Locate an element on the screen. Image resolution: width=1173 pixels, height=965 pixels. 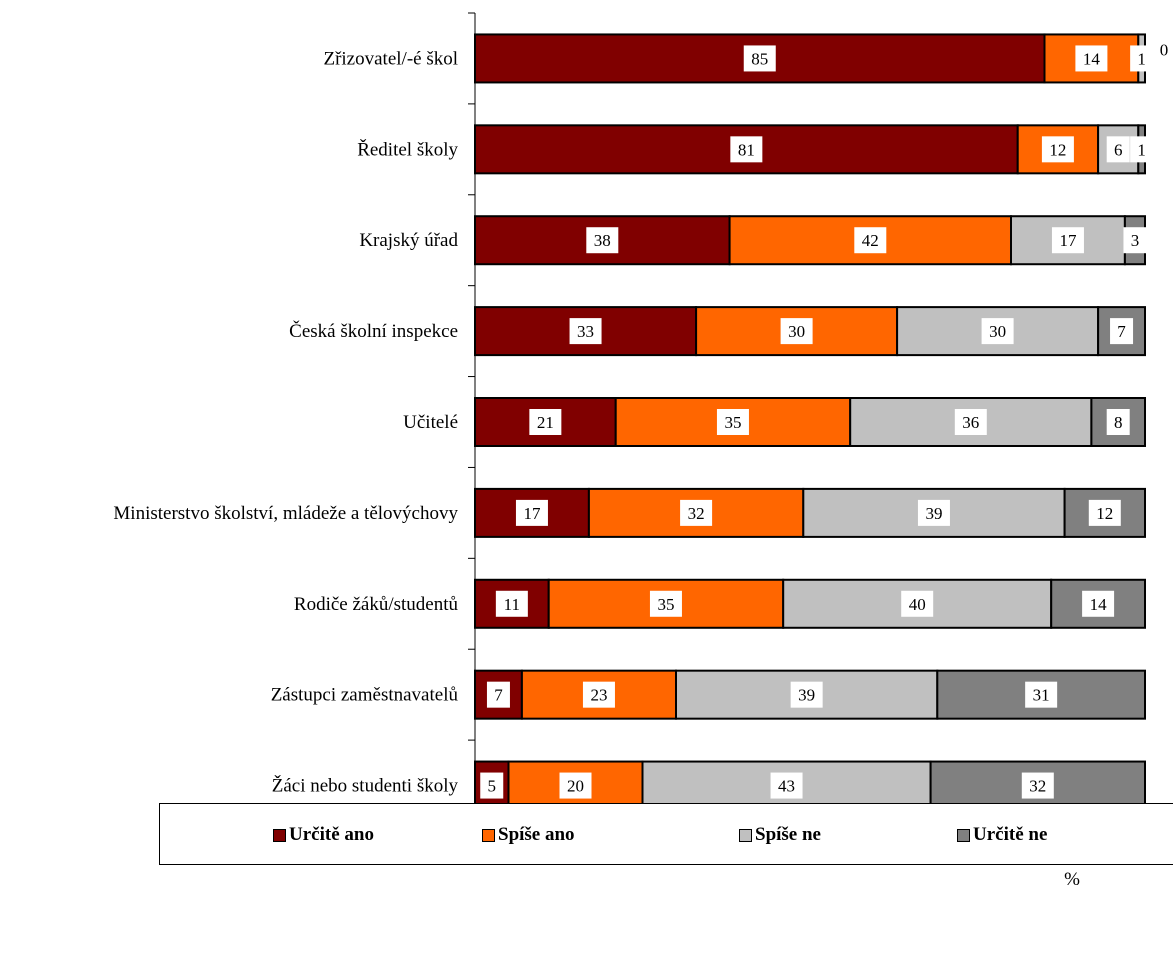
data-label: 20 is located at coordinates (575, 786).